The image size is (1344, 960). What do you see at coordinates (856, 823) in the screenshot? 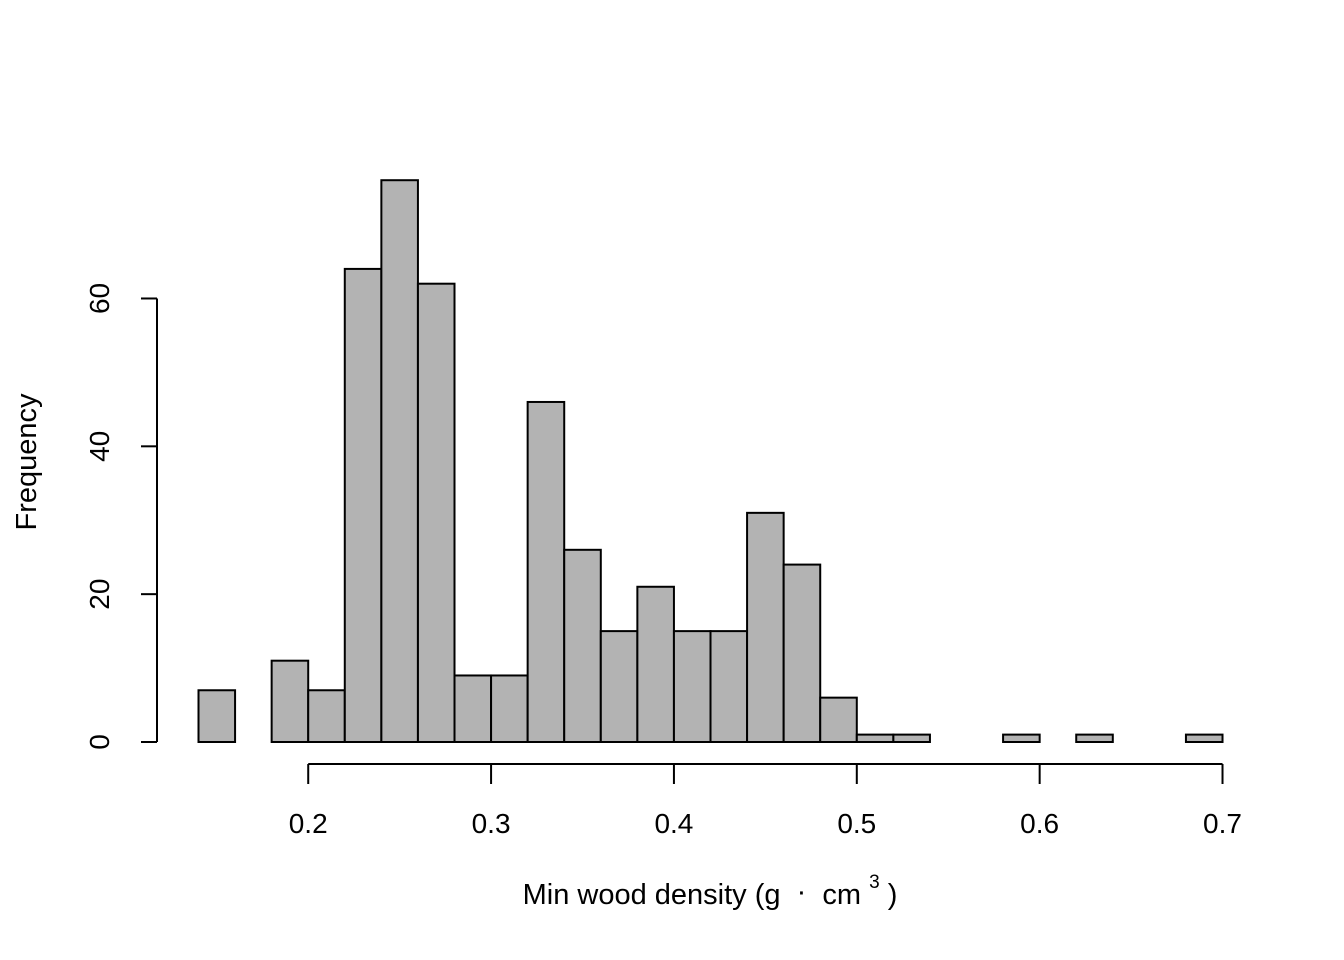
I see `x-tick-label: 0.5` at bounding box center [856, 823].